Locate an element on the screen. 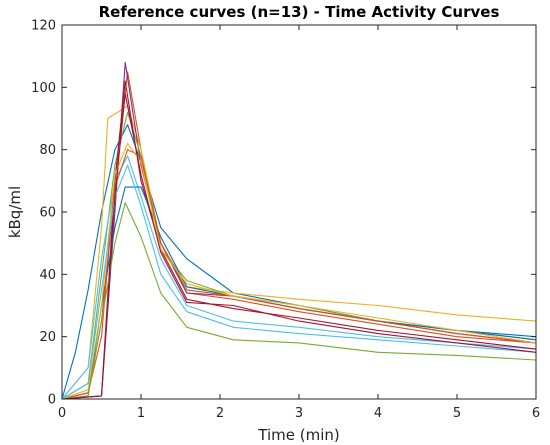  y-tick-label: 0 is located at coordinates (52, 400).